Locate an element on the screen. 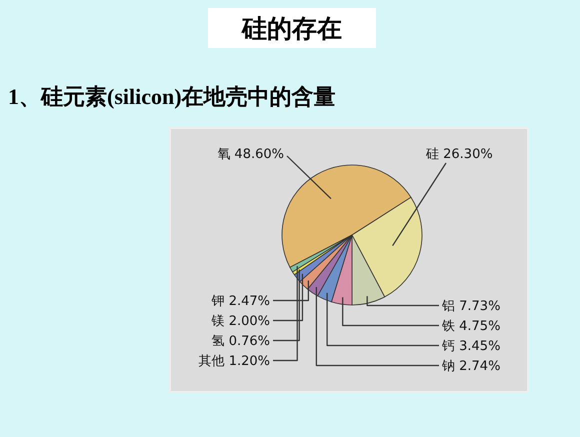 The image size is (580, 437). slice-label: 硅 26.30% is located at coordinates (459, 154).